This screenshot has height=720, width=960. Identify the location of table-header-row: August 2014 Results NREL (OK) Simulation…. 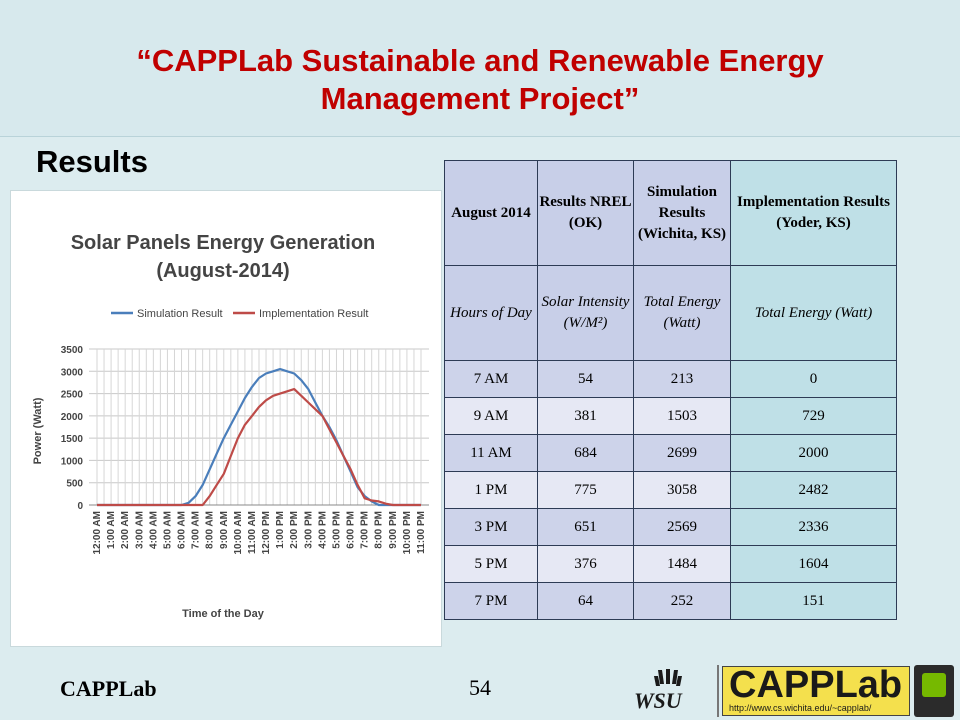
(670, 213).